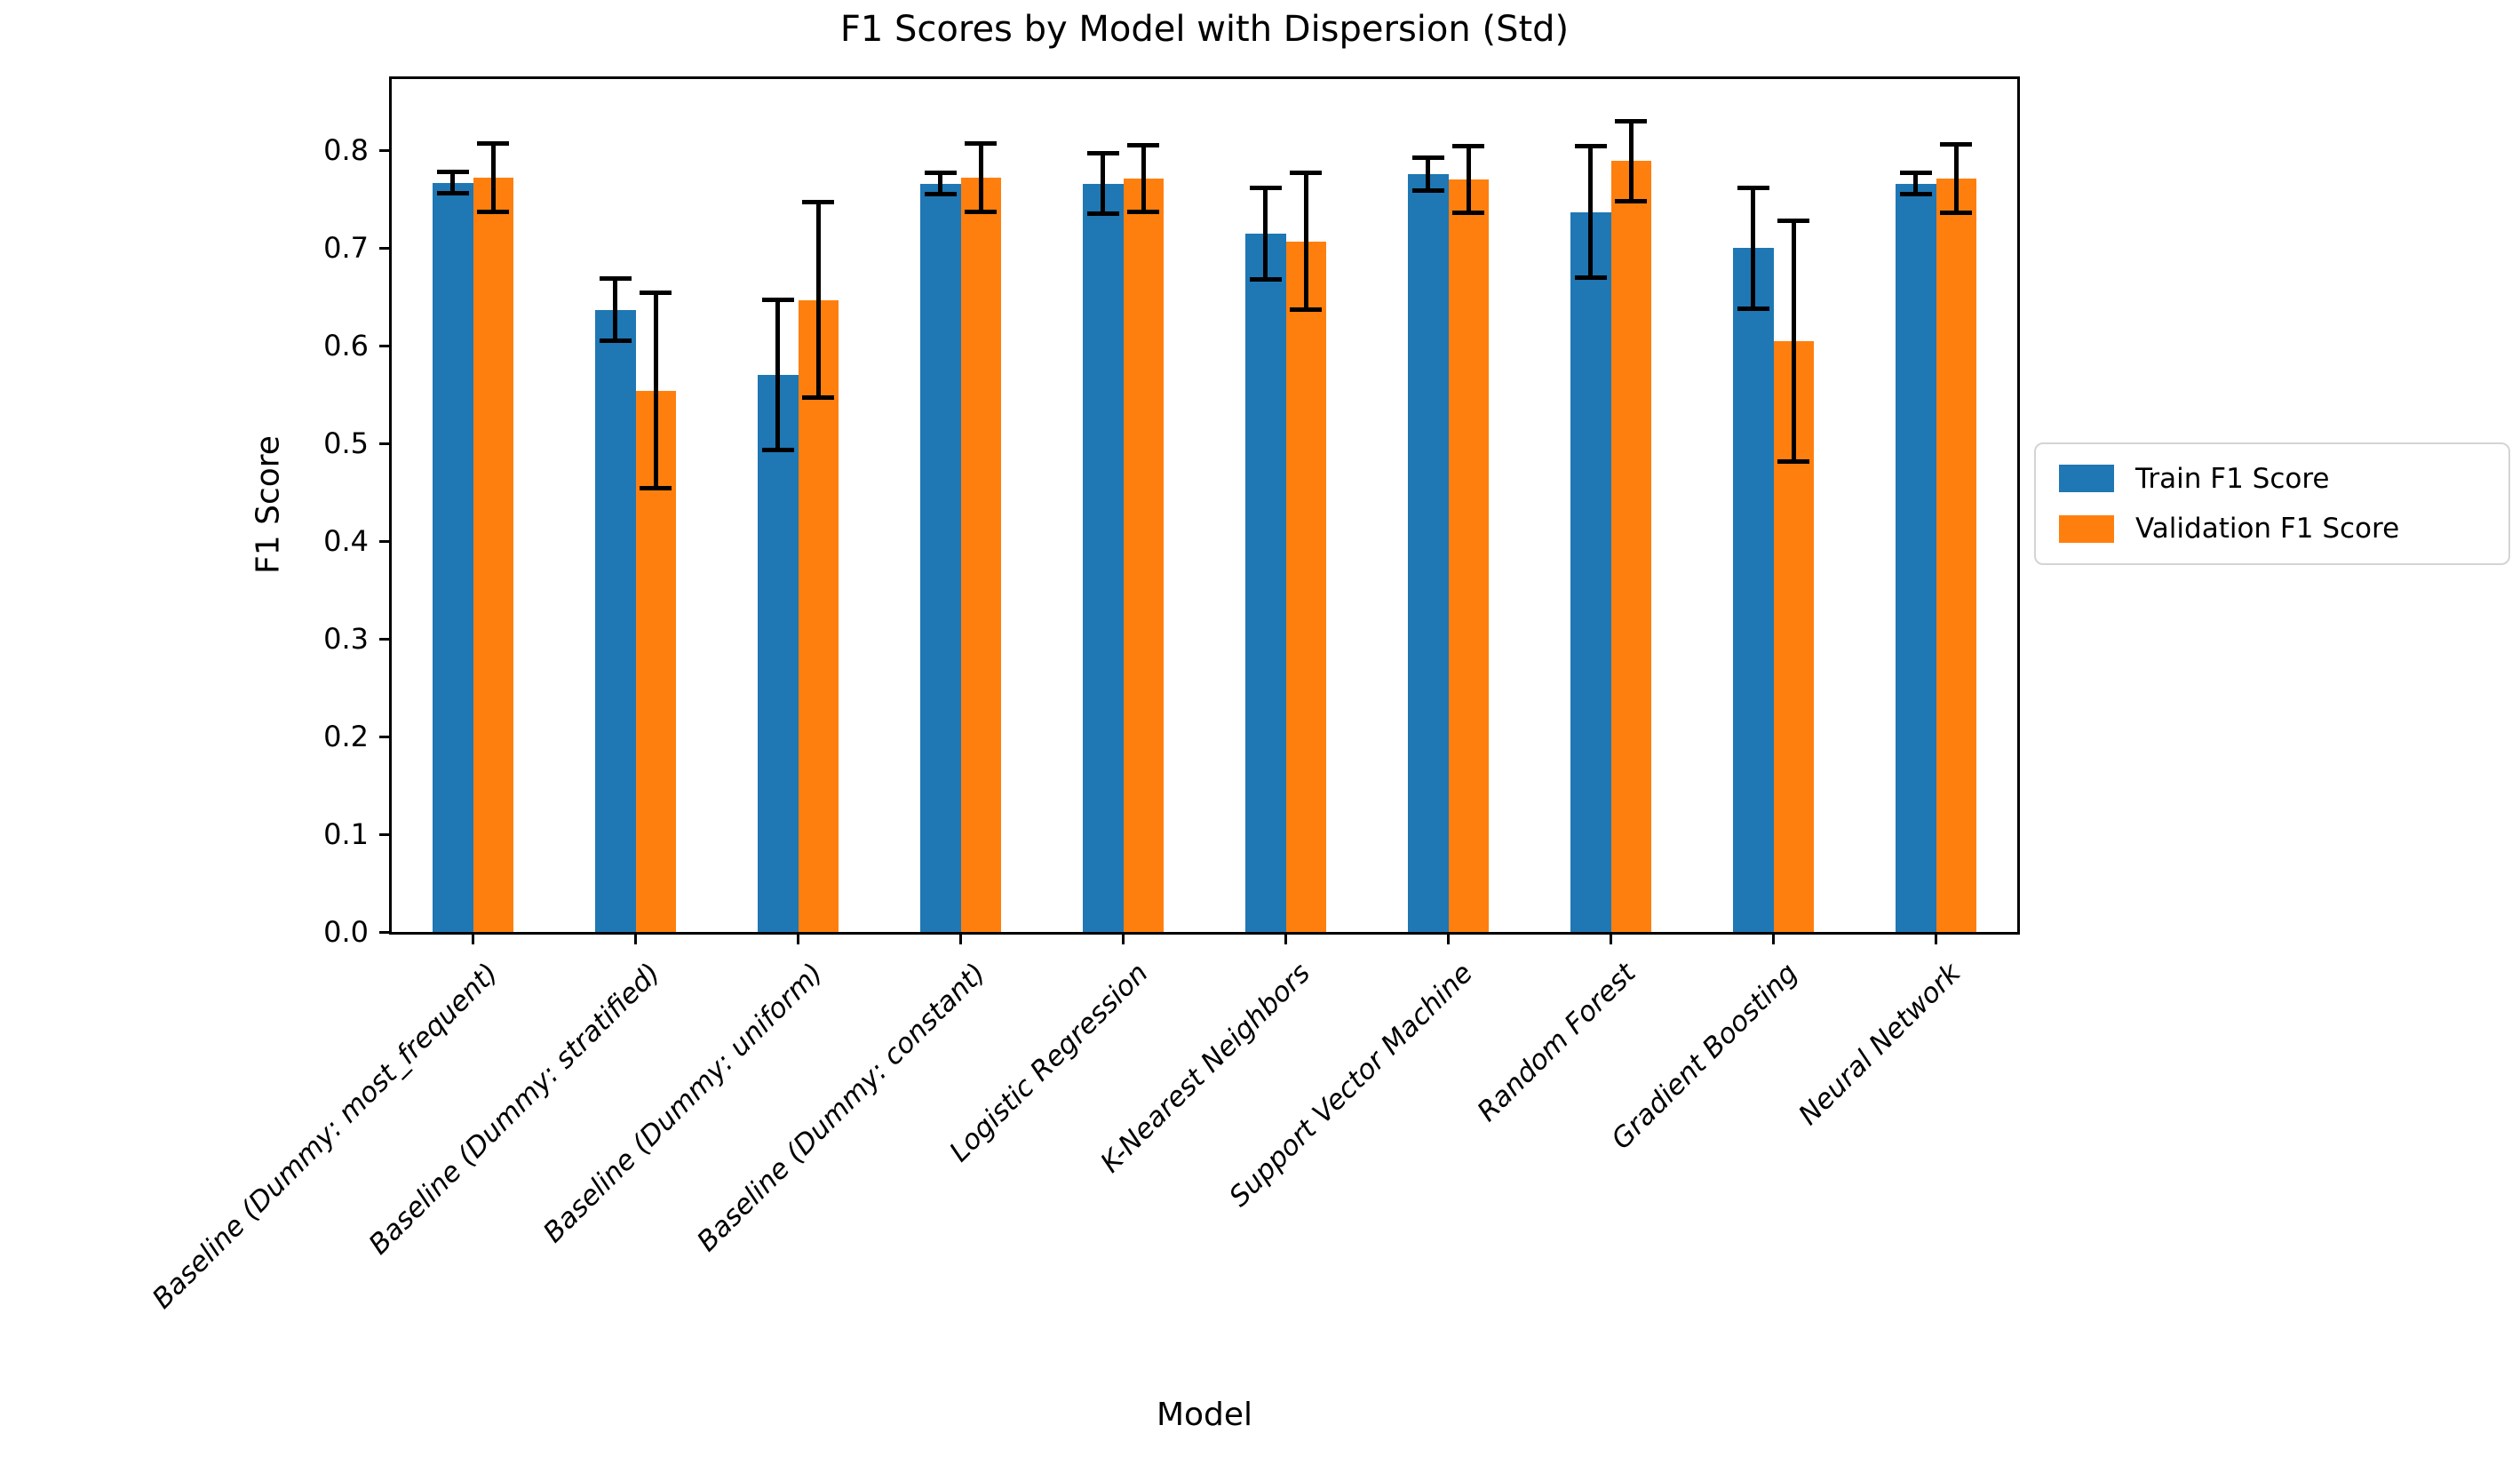  Describe the element at coordinates (346, 541) in the screenshot. I see `y-tick-label: 0.4` at that location.